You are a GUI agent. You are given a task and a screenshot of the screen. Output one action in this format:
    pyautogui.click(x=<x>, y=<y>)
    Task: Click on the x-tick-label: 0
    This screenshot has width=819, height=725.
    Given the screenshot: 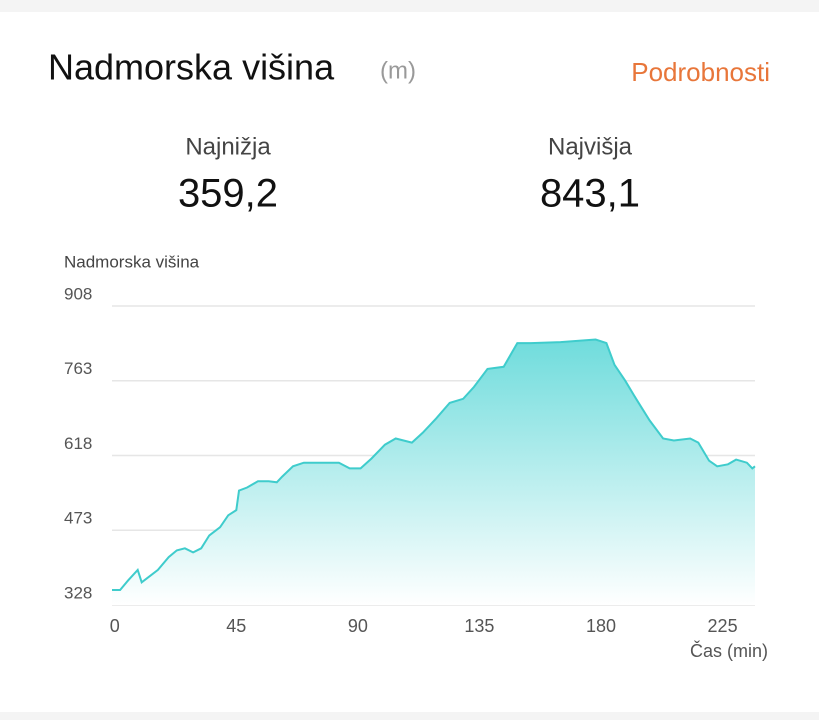 What is the action you would take?
    pyautogui.click(x=115, y=626)
    